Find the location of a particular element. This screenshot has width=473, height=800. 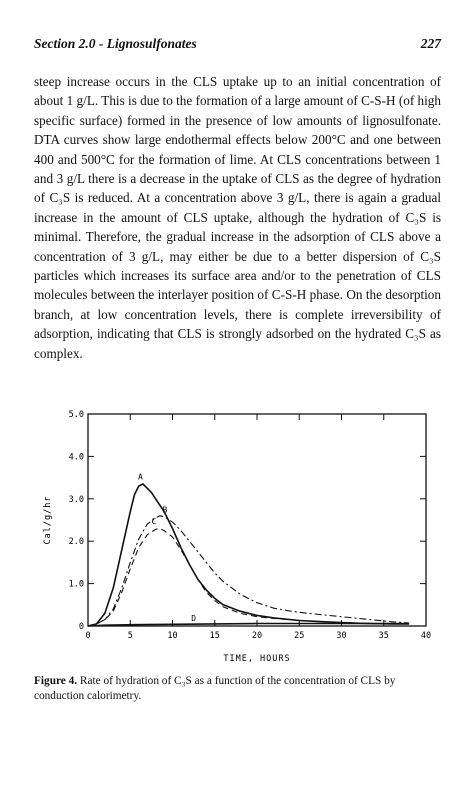

x-tick-label: 5 is located at coordinates (130, 636).